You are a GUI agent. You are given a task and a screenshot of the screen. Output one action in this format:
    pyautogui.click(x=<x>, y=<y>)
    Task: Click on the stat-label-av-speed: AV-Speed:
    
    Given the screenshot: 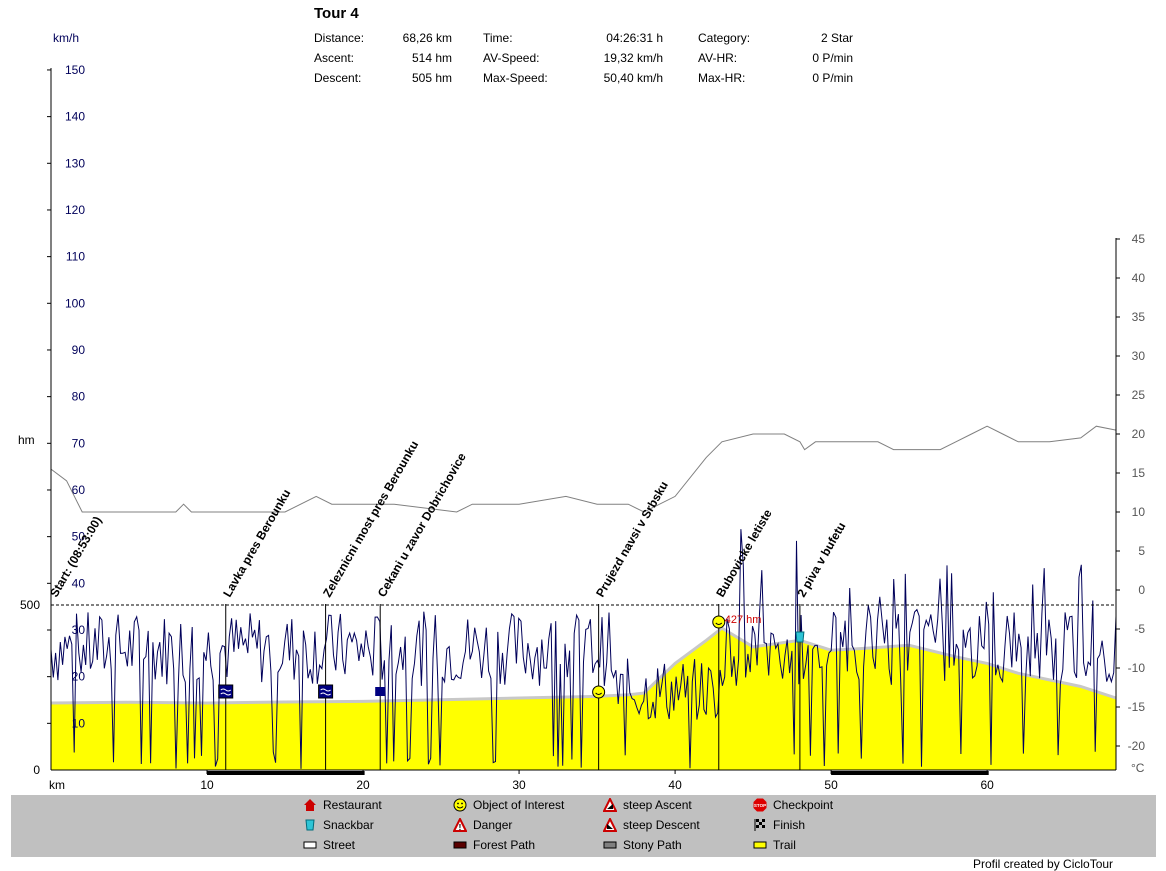 What is the action you would take?
    pyautogui.click(x=511, y=58)
    